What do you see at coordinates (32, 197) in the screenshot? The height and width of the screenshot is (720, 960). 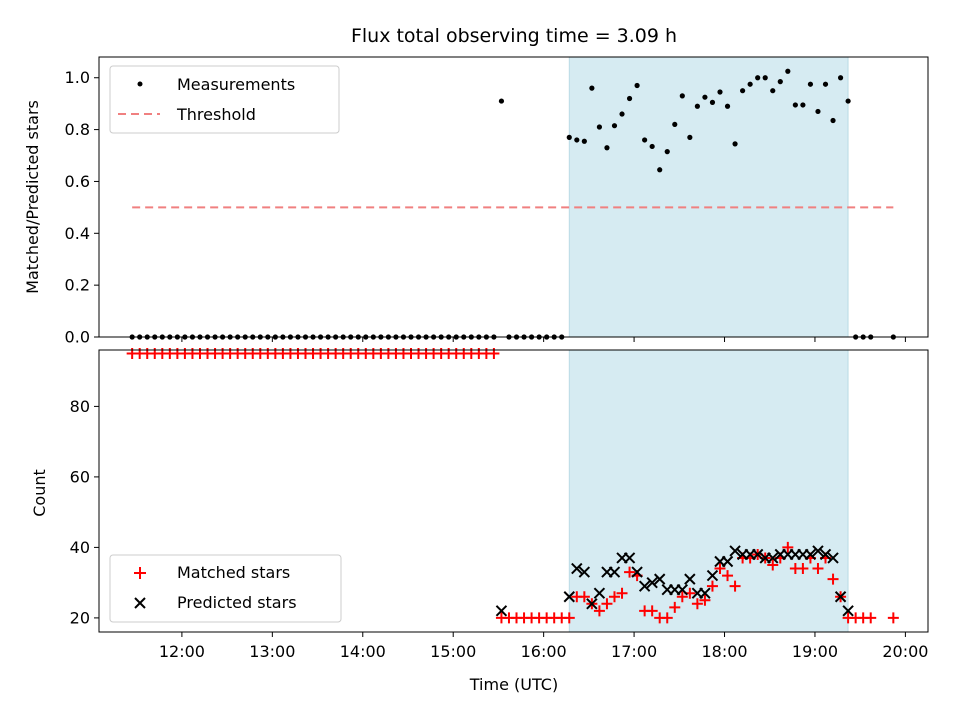 I see `top-y-axis-label: Matched/Predicted stars` at bounding box center [32, 197].